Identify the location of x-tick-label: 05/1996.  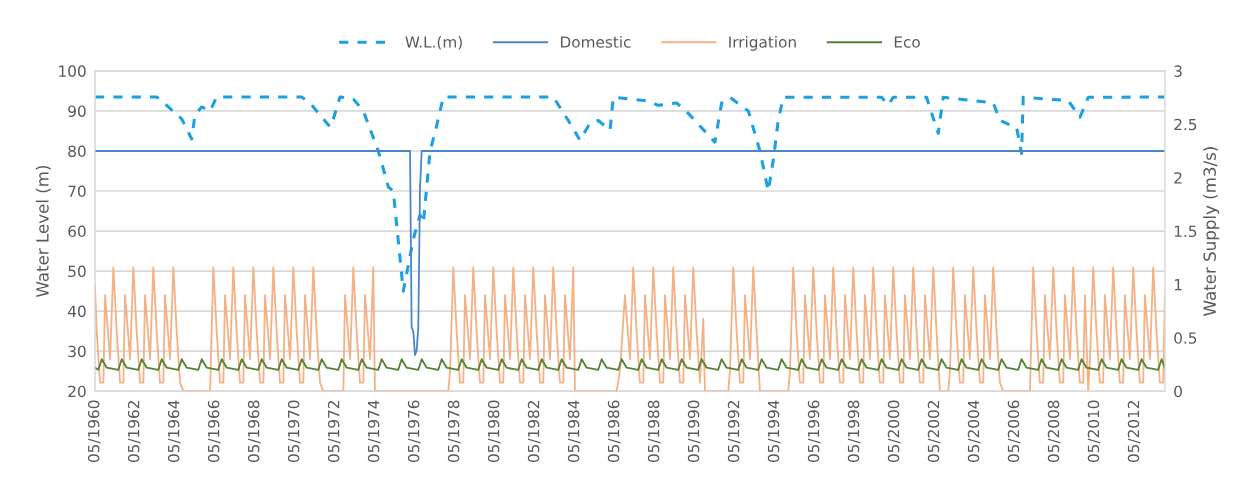
(814, 431).